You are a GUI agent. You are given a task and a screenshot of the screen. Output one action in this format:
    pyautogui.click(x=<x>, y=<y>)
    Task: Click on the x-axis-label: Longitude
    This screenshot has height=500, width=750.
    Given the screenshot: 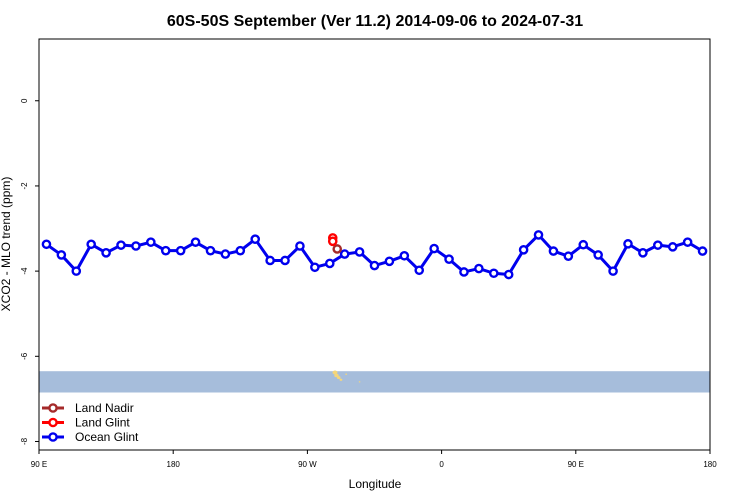 What is the action you would take?
    pyautogui.click(x=375, y=484)
    